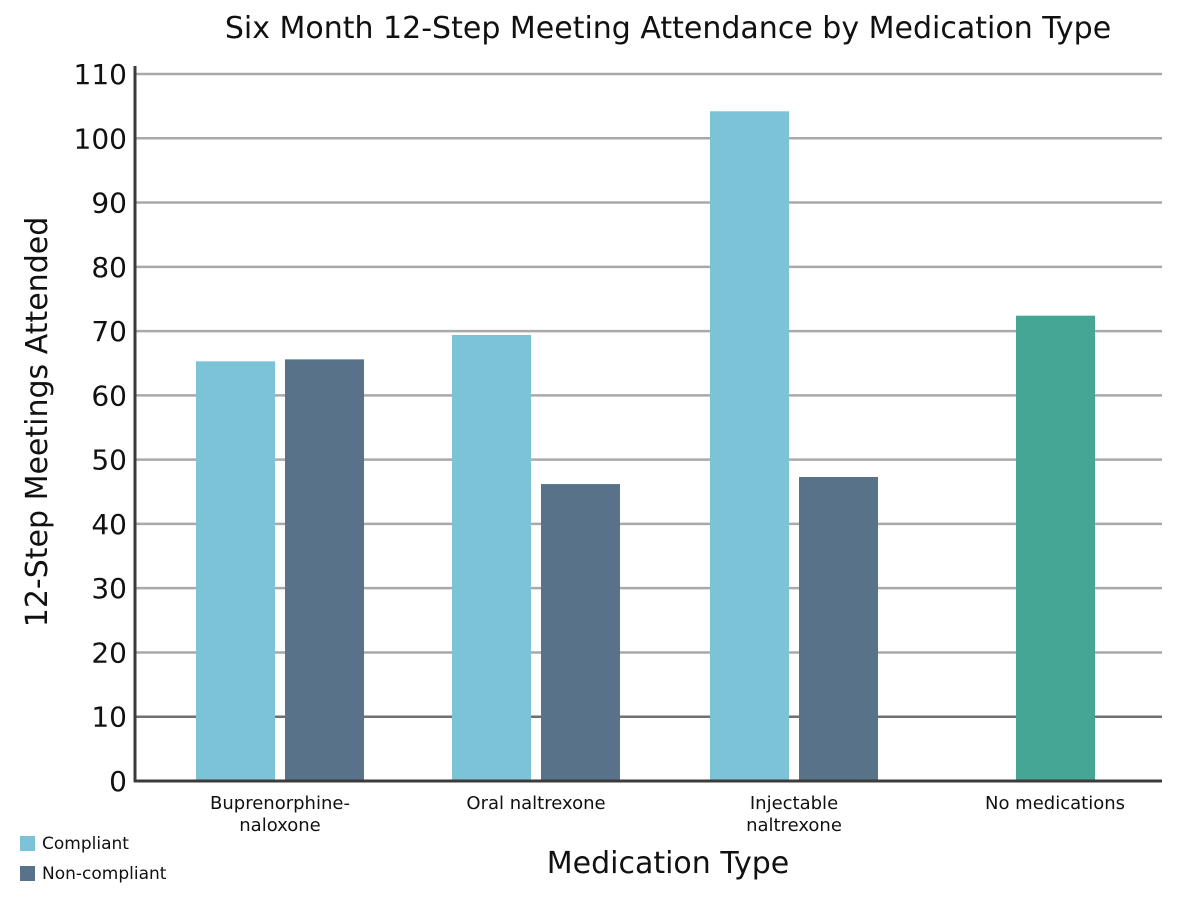 The height and width of the screenshot is (900, 1200). Describe the element at coordinates (100, 74) in the screenshot. I see `y-tick-label: 110` at that location.